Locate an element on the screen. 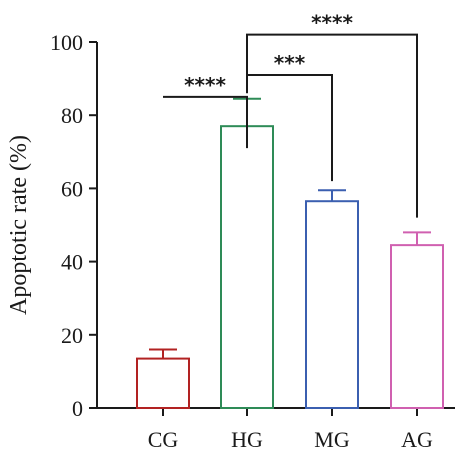 The image size is (474, 459). y-axis-title: Apoptotic rate (%) is located at coordinates (19, 225).